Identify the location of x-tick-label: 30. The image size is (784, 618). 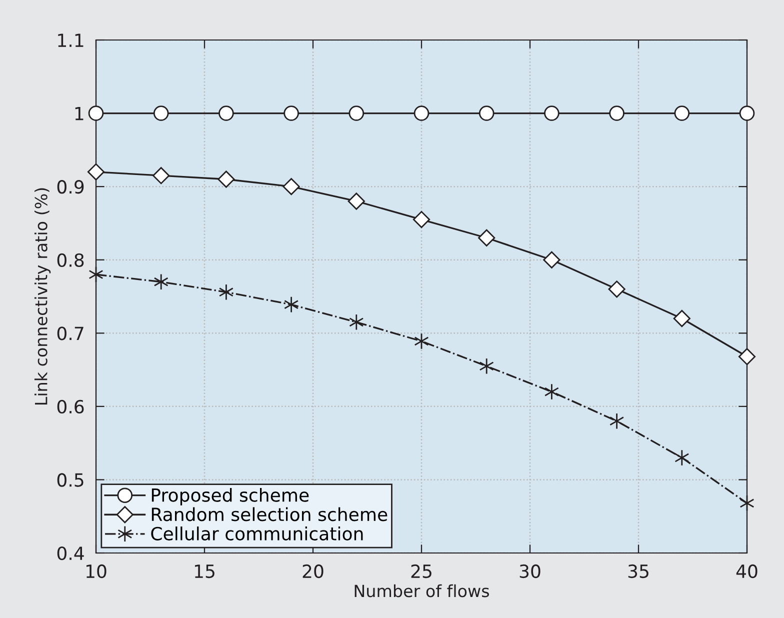
(530, 571).